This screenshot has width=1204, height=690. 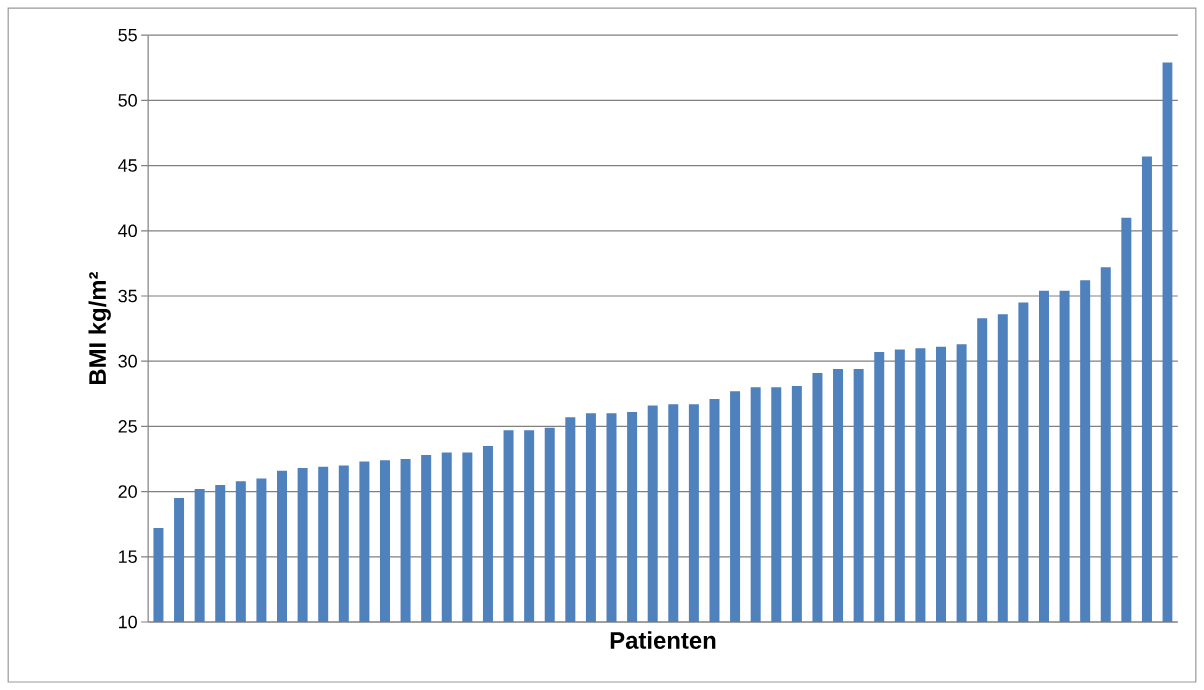 What do you see at coordinates (127, 100) in the screenshot?
I see `y-tick-label: 50` at bounding box center [127, 100].